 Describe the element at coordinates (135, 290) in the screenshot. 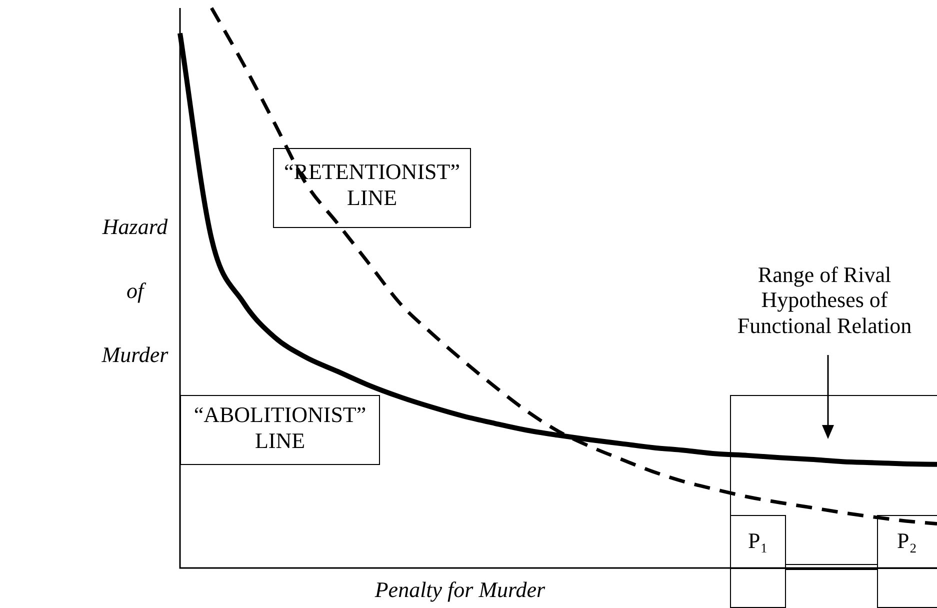

I see `text: Hazard of Murder` at that location.